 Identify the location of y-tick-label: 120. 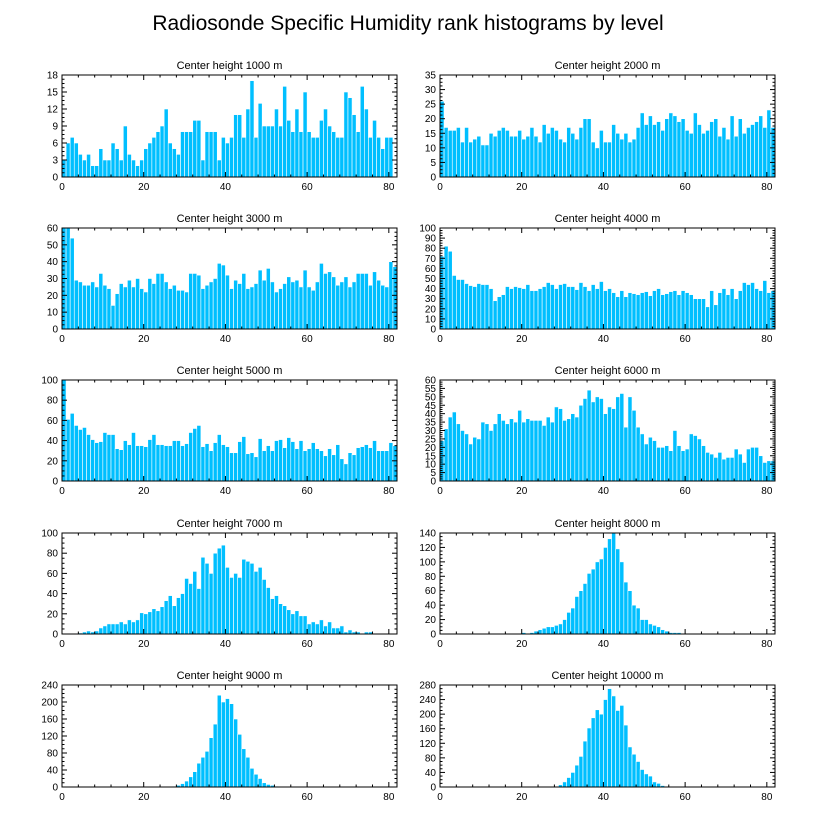
(427, 744).